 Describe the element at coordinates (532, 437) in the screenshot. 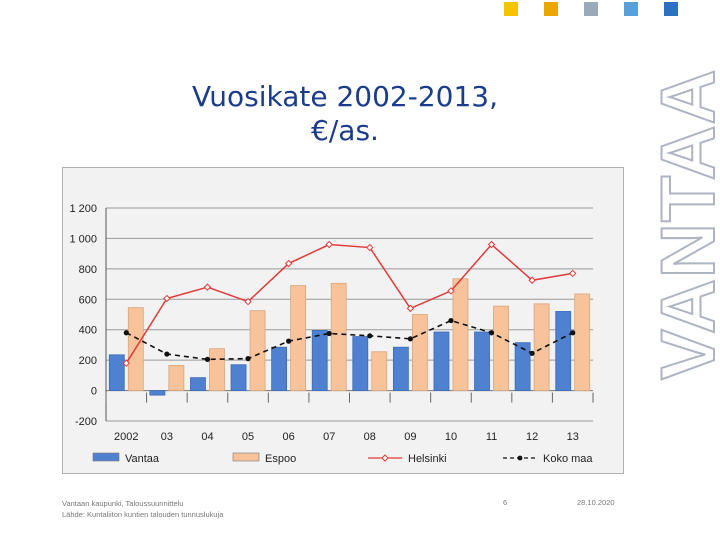

I see `x-tick-label: 12` at that location.